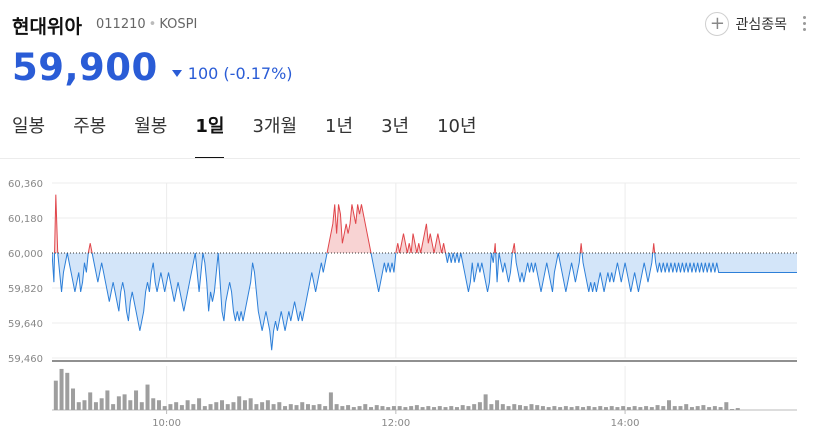 The height and width of the screenshot is (434, 819). Describe the element at coordinates (29, 126) in the screenshot. I see `tab-일봉: 일봉` at that location.